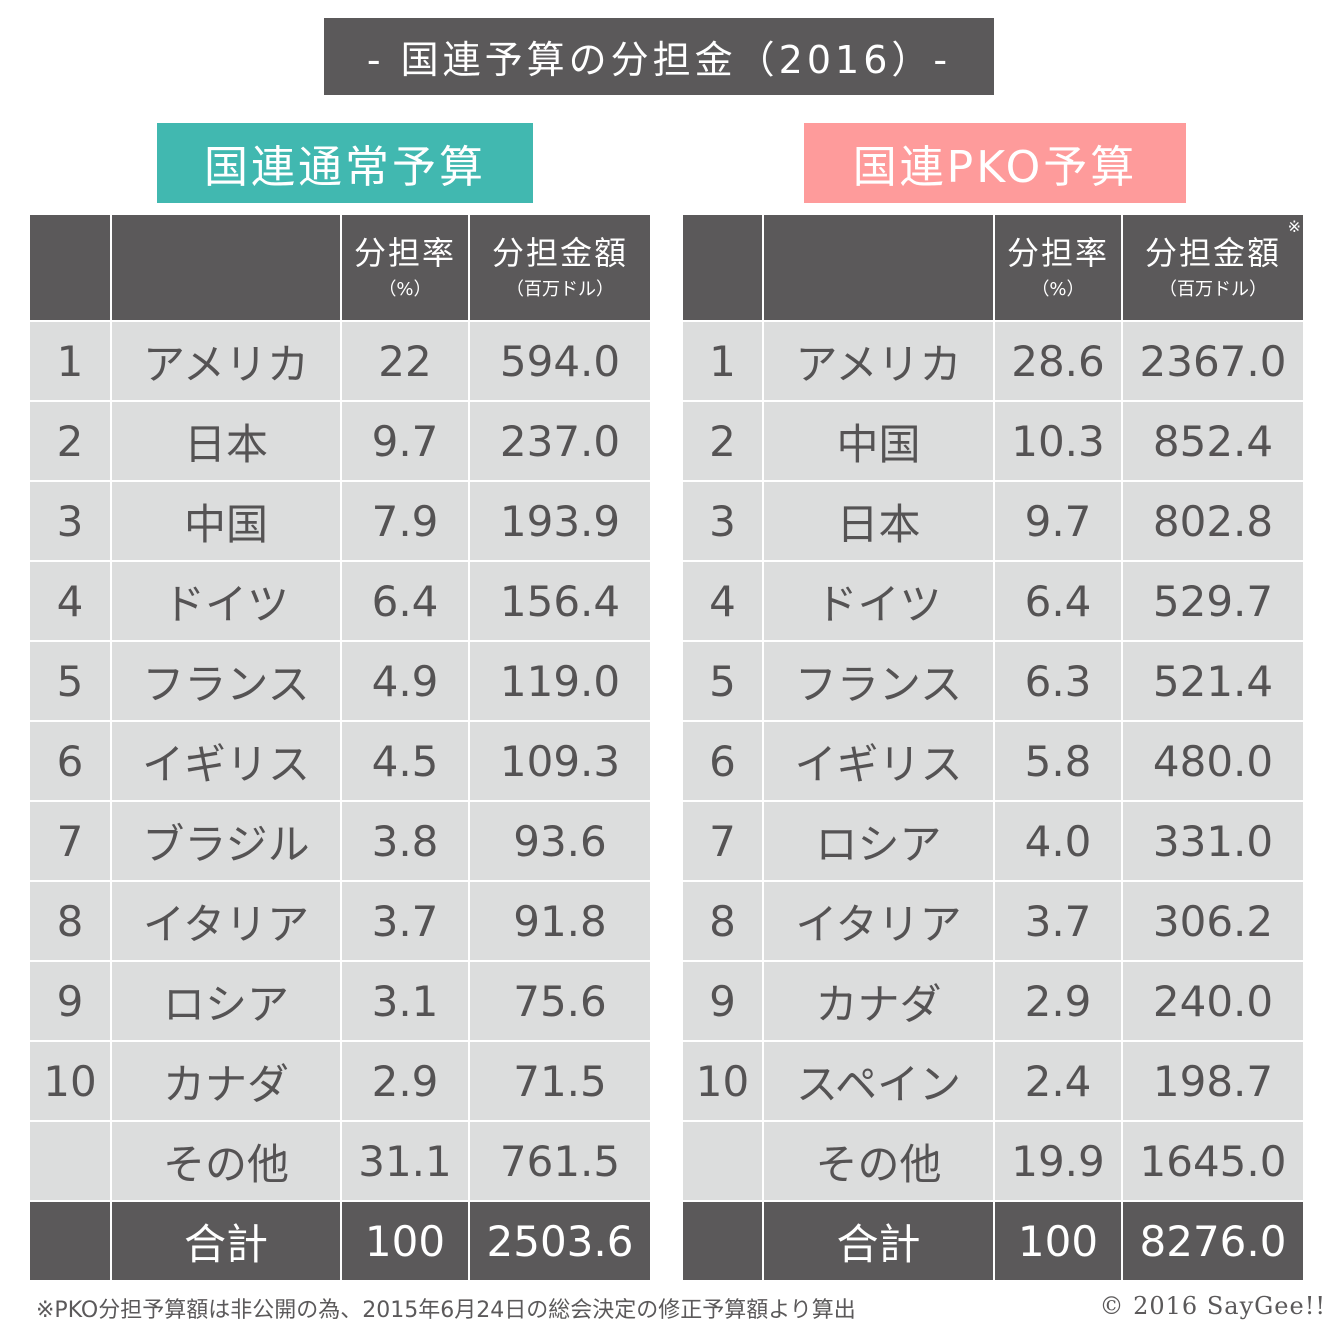  Describe the element at coordinates (226, 441) in the screenshot. I see `country: 日本` at that location.